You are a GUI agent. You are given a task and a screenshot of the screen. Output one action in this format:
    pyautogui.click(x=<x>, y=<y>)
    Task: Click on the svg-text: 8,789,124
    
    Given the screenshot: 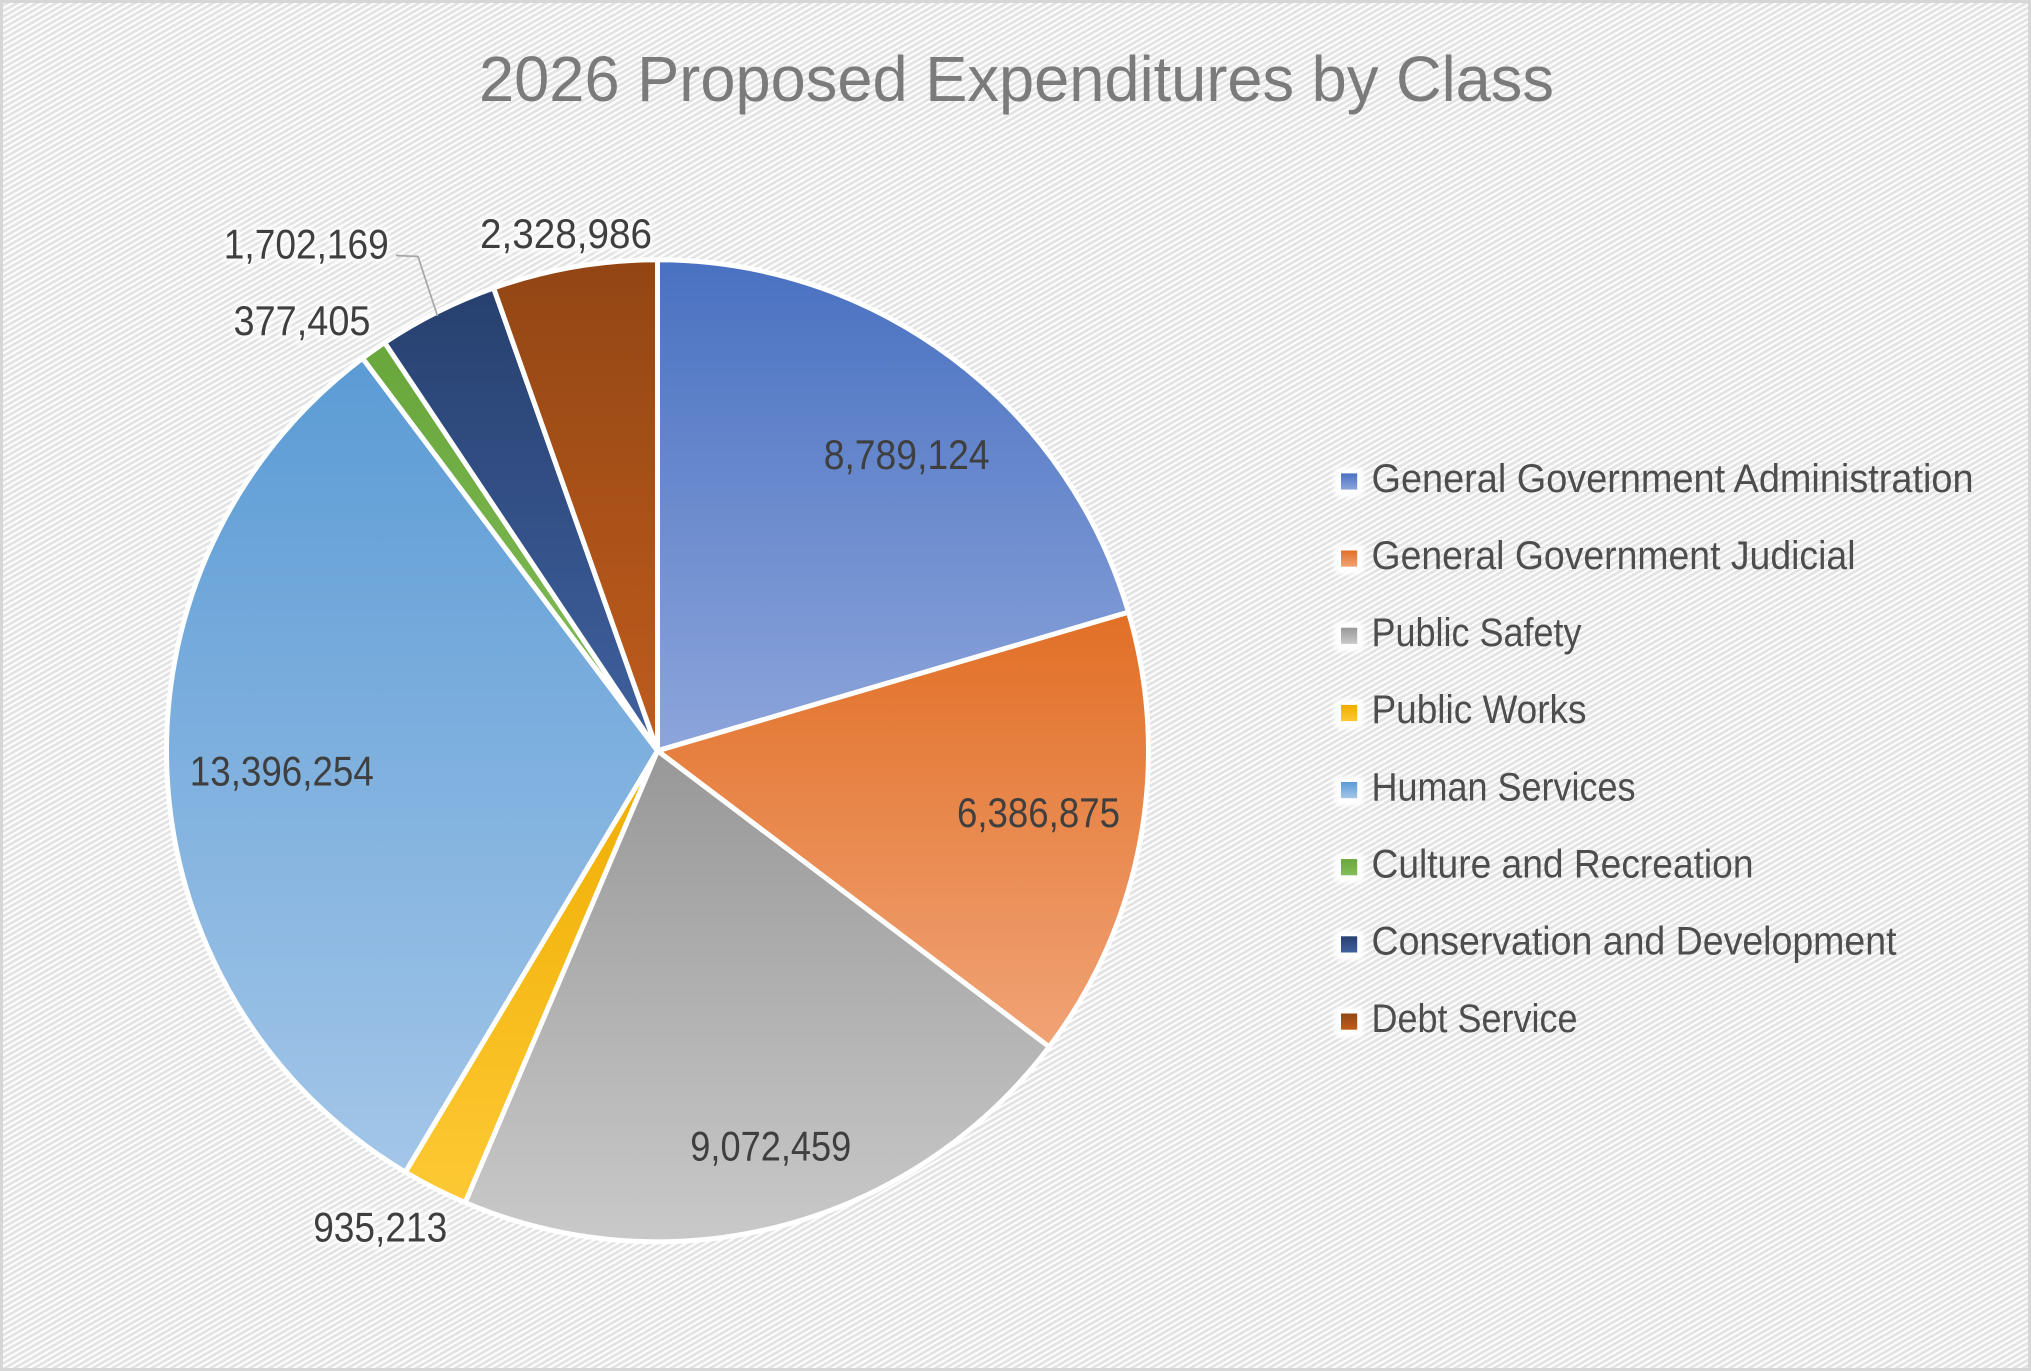 What is the action you would take?
    pyautogui.click(x=907, y=454)
    